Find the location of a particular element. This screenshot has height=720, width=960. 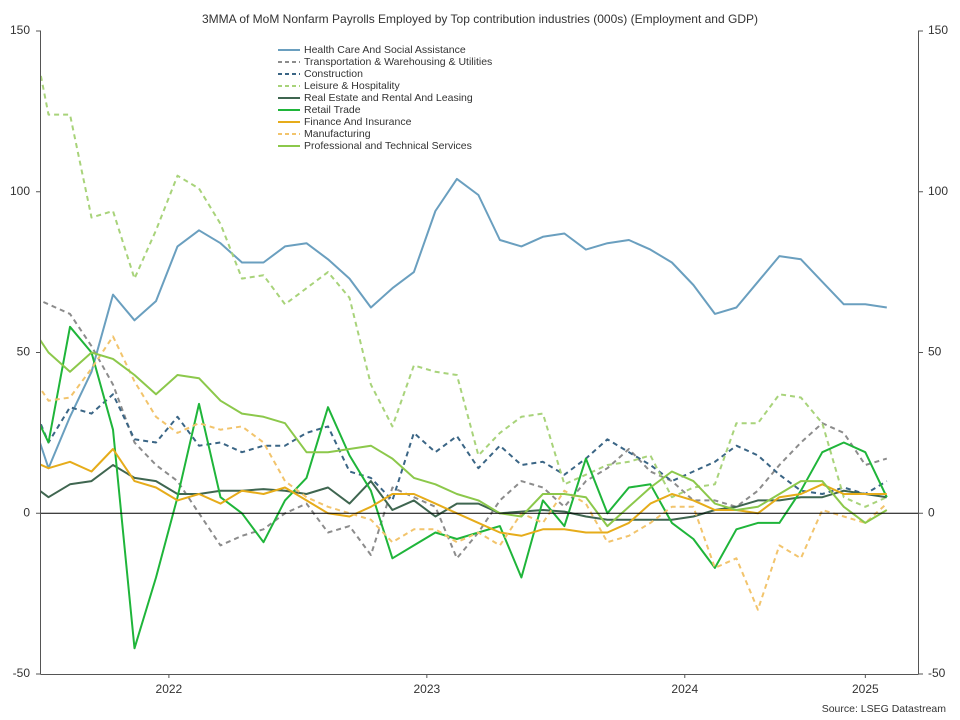

legend-label: Leisure & Hospitality is located at coordinates (352, 86).